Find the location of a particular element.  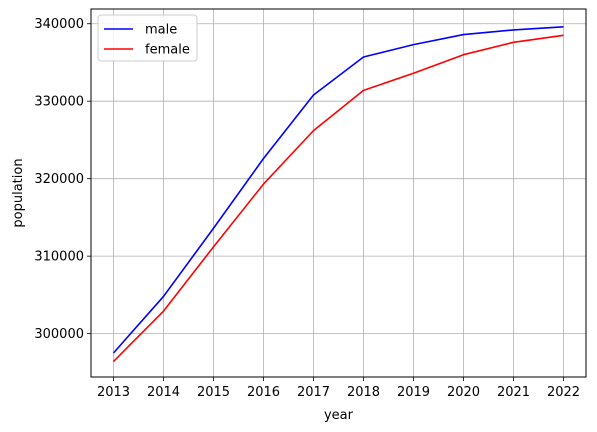

x-tick-label: 2020 is located at coordinates (463, 392).